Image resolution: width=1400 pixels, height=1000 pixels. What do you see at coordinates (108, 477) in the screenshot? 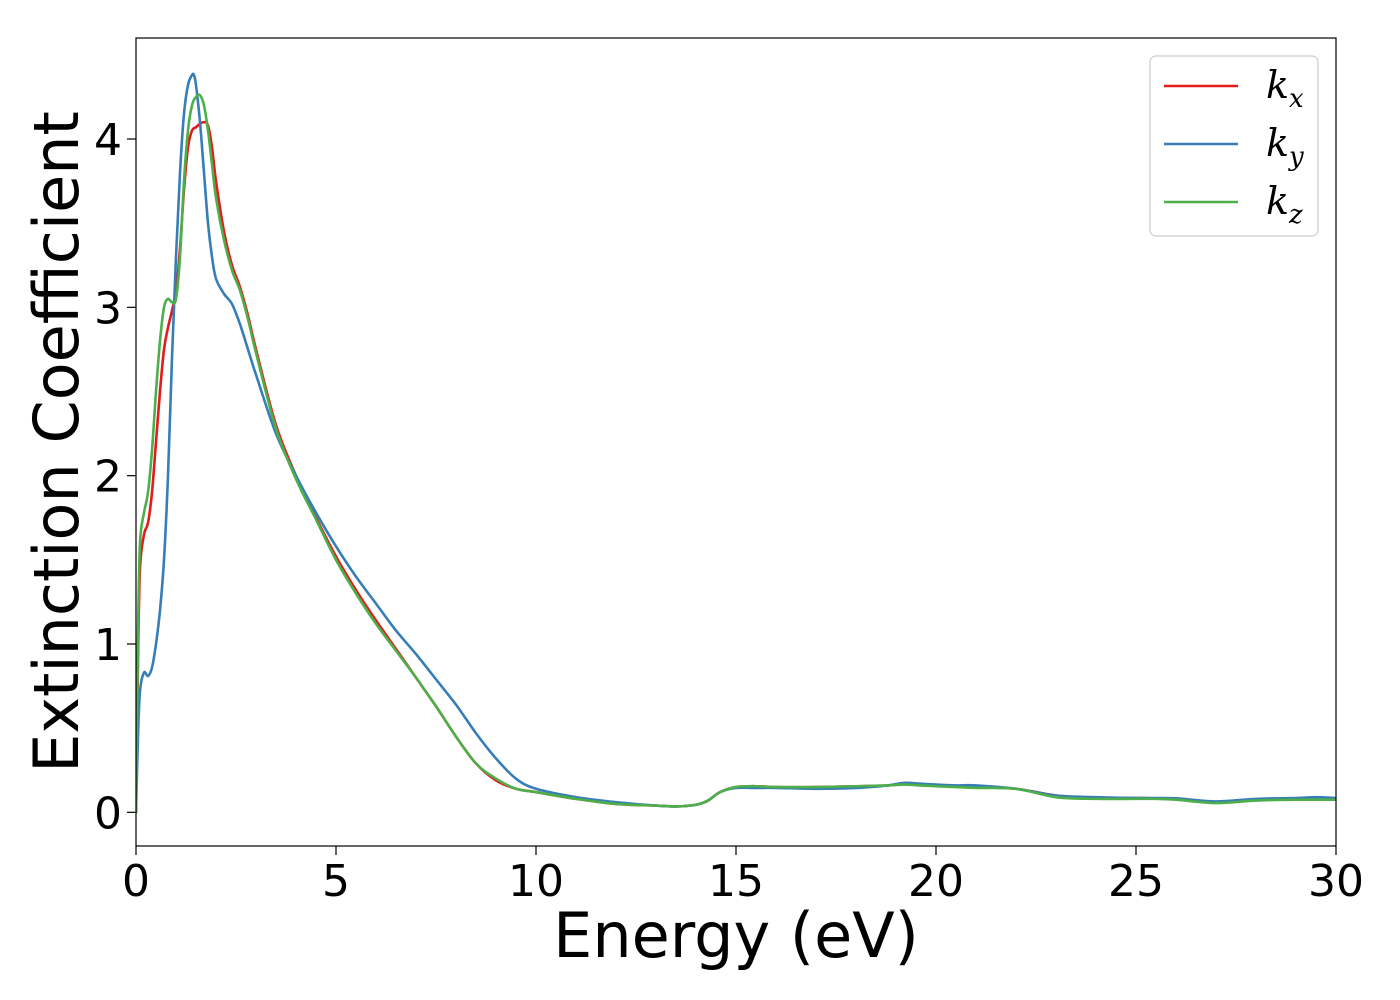
I see `y-tick-label: 2` at bounding box center [108, 477].